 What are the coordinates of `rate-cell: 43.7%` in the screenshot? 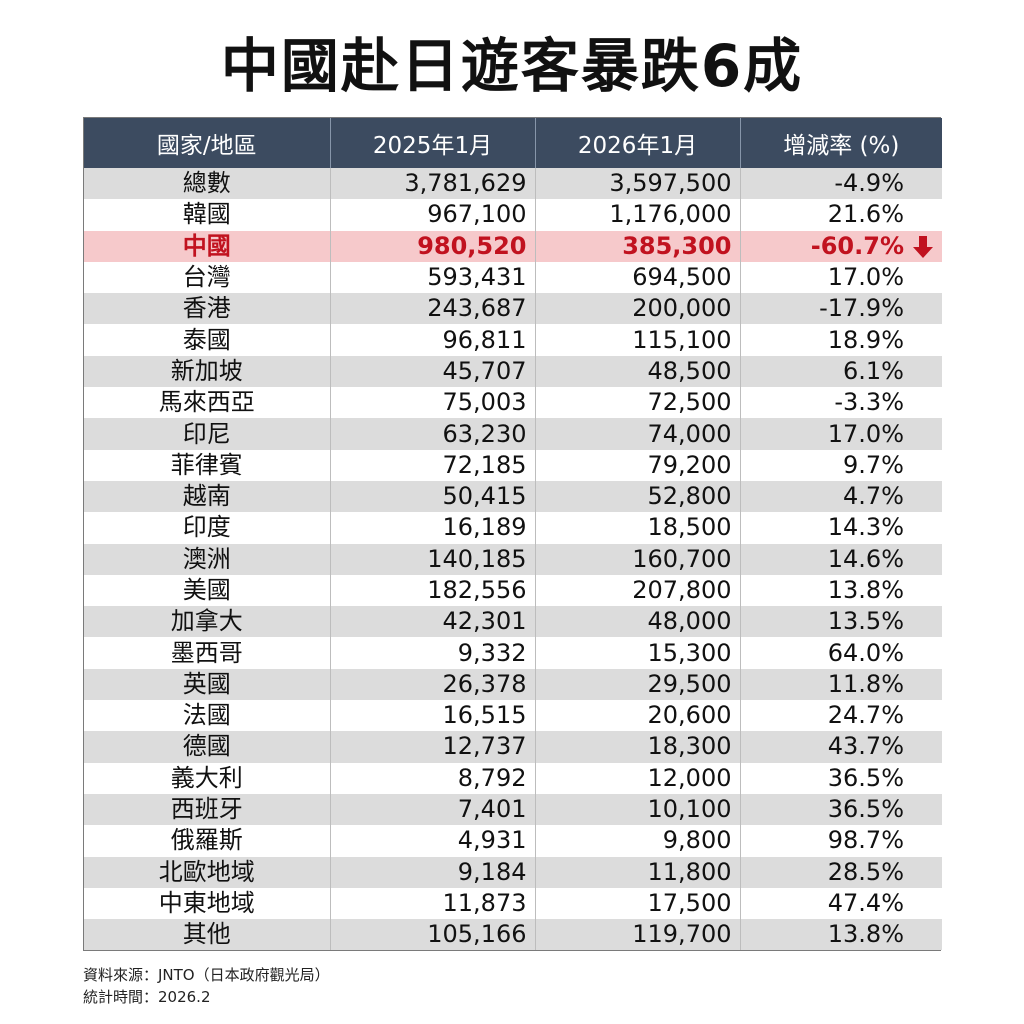 It's located at (841, 747).